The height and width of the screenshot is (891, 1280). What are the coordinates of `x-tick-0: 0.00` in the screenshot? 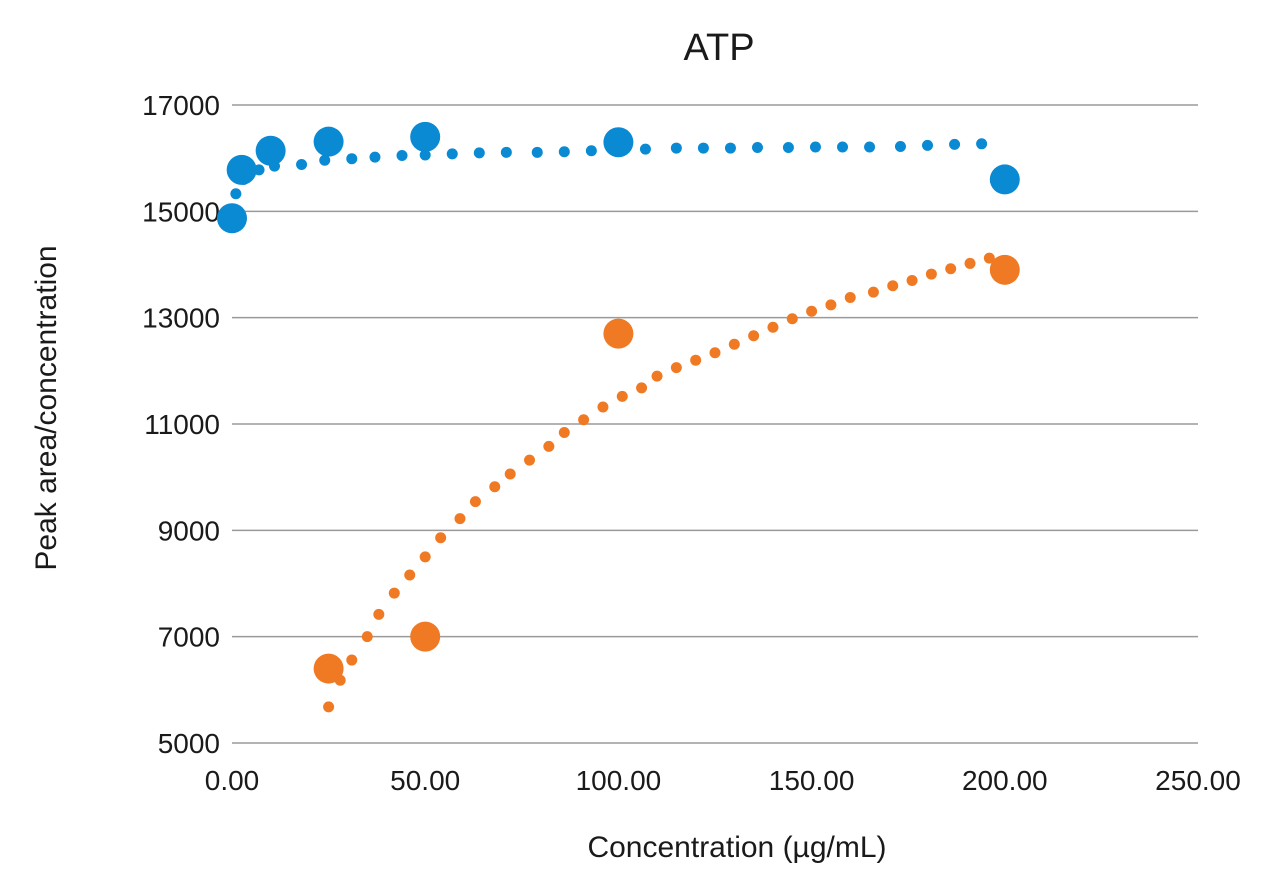 It's located at (232, 780).